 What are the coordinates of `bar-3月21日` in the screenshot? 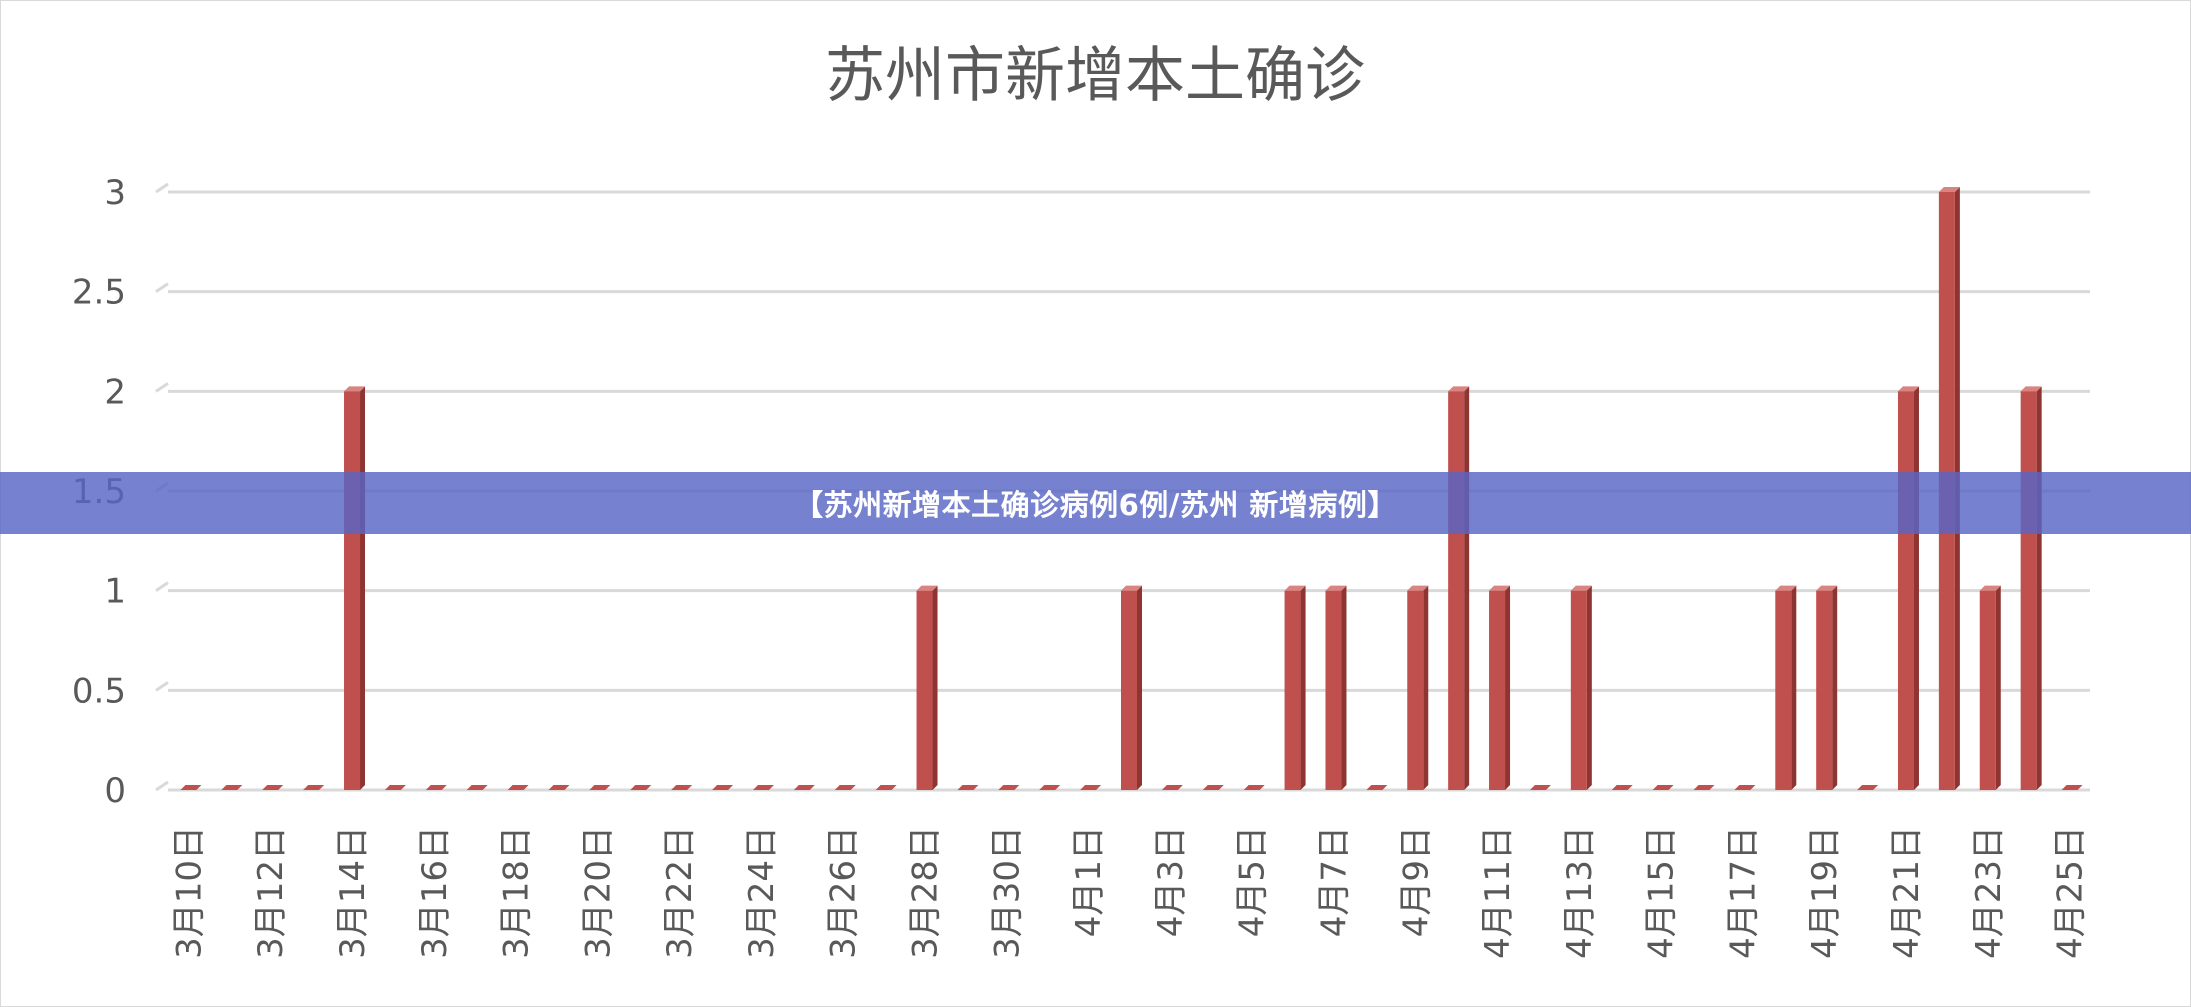 It's located at (641, 787).